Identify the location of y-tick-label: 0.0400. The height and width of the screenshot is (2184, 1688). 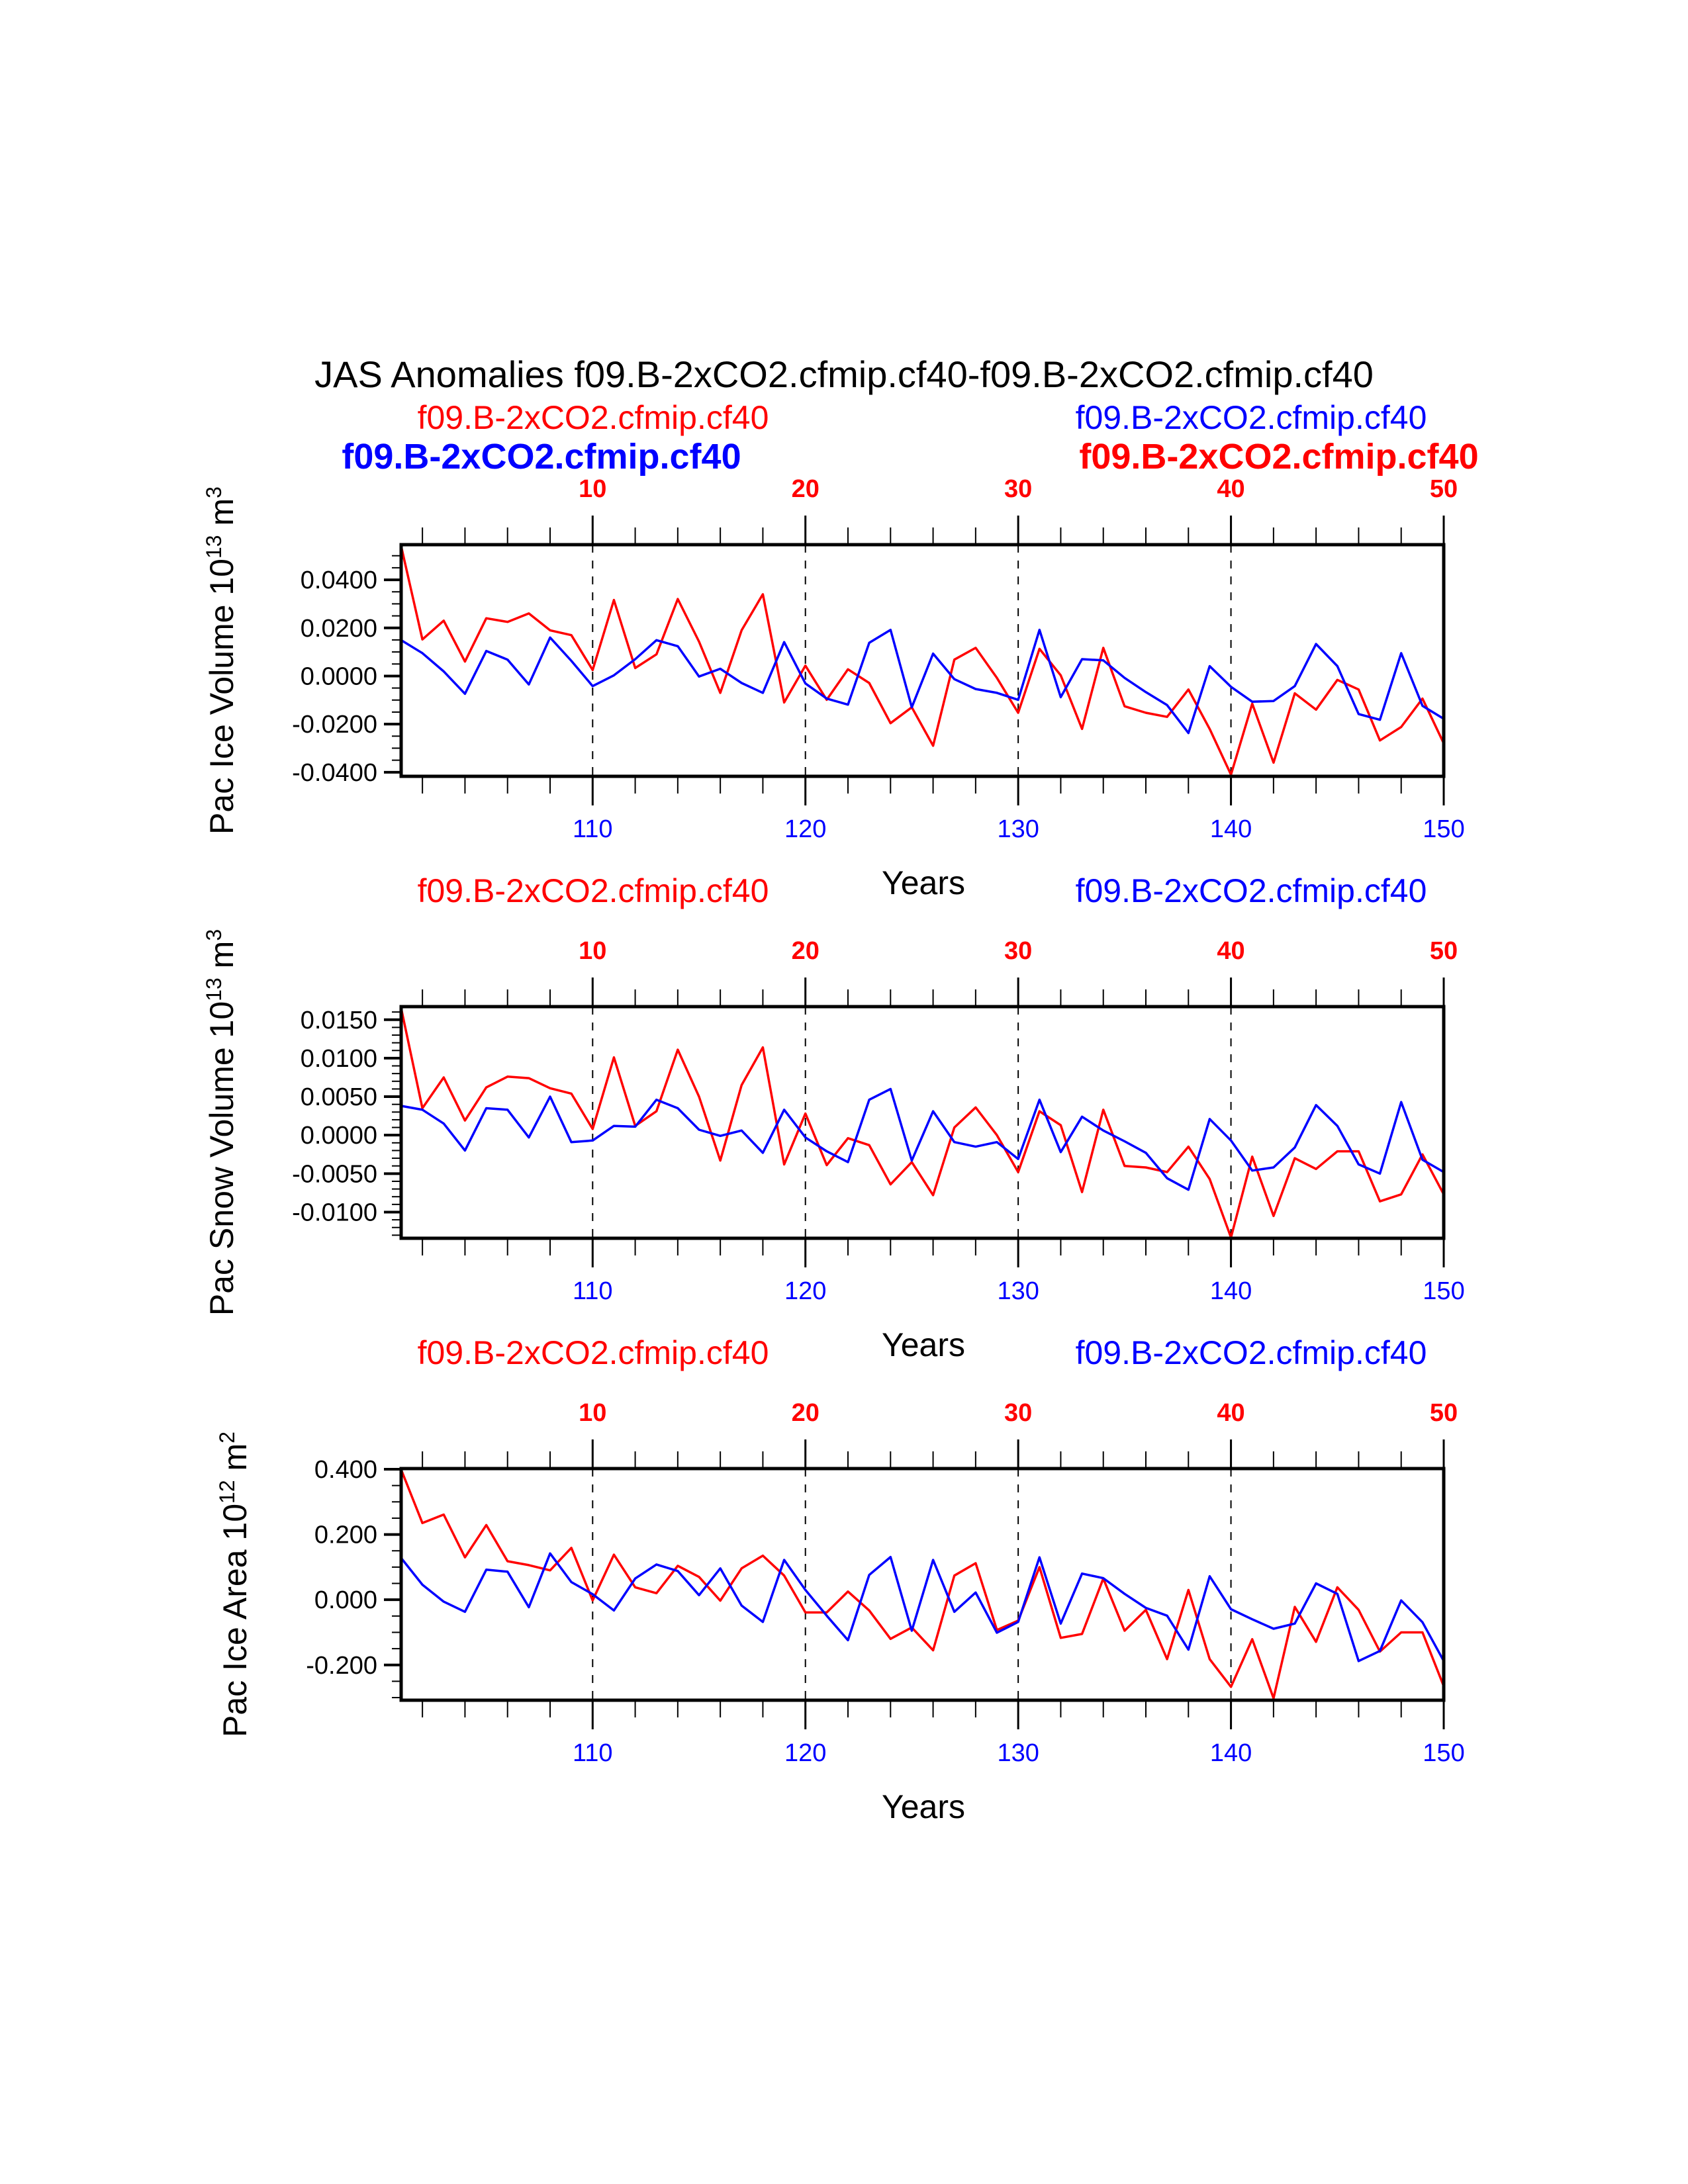
(339, 580).